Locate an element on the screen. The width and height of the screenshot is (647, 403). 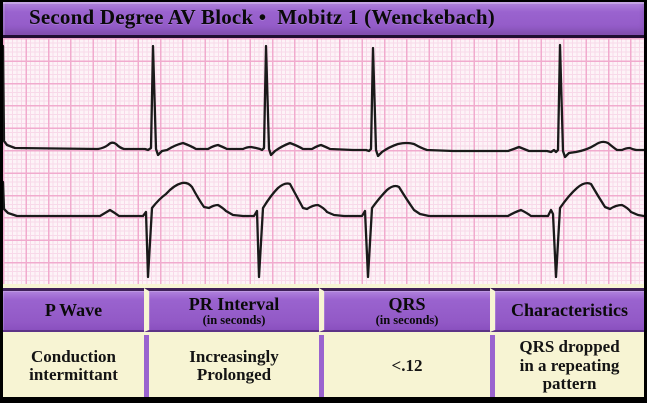
column-header-pr-interval: PR Interval (in seconds) is located at coordinates (231, 310).